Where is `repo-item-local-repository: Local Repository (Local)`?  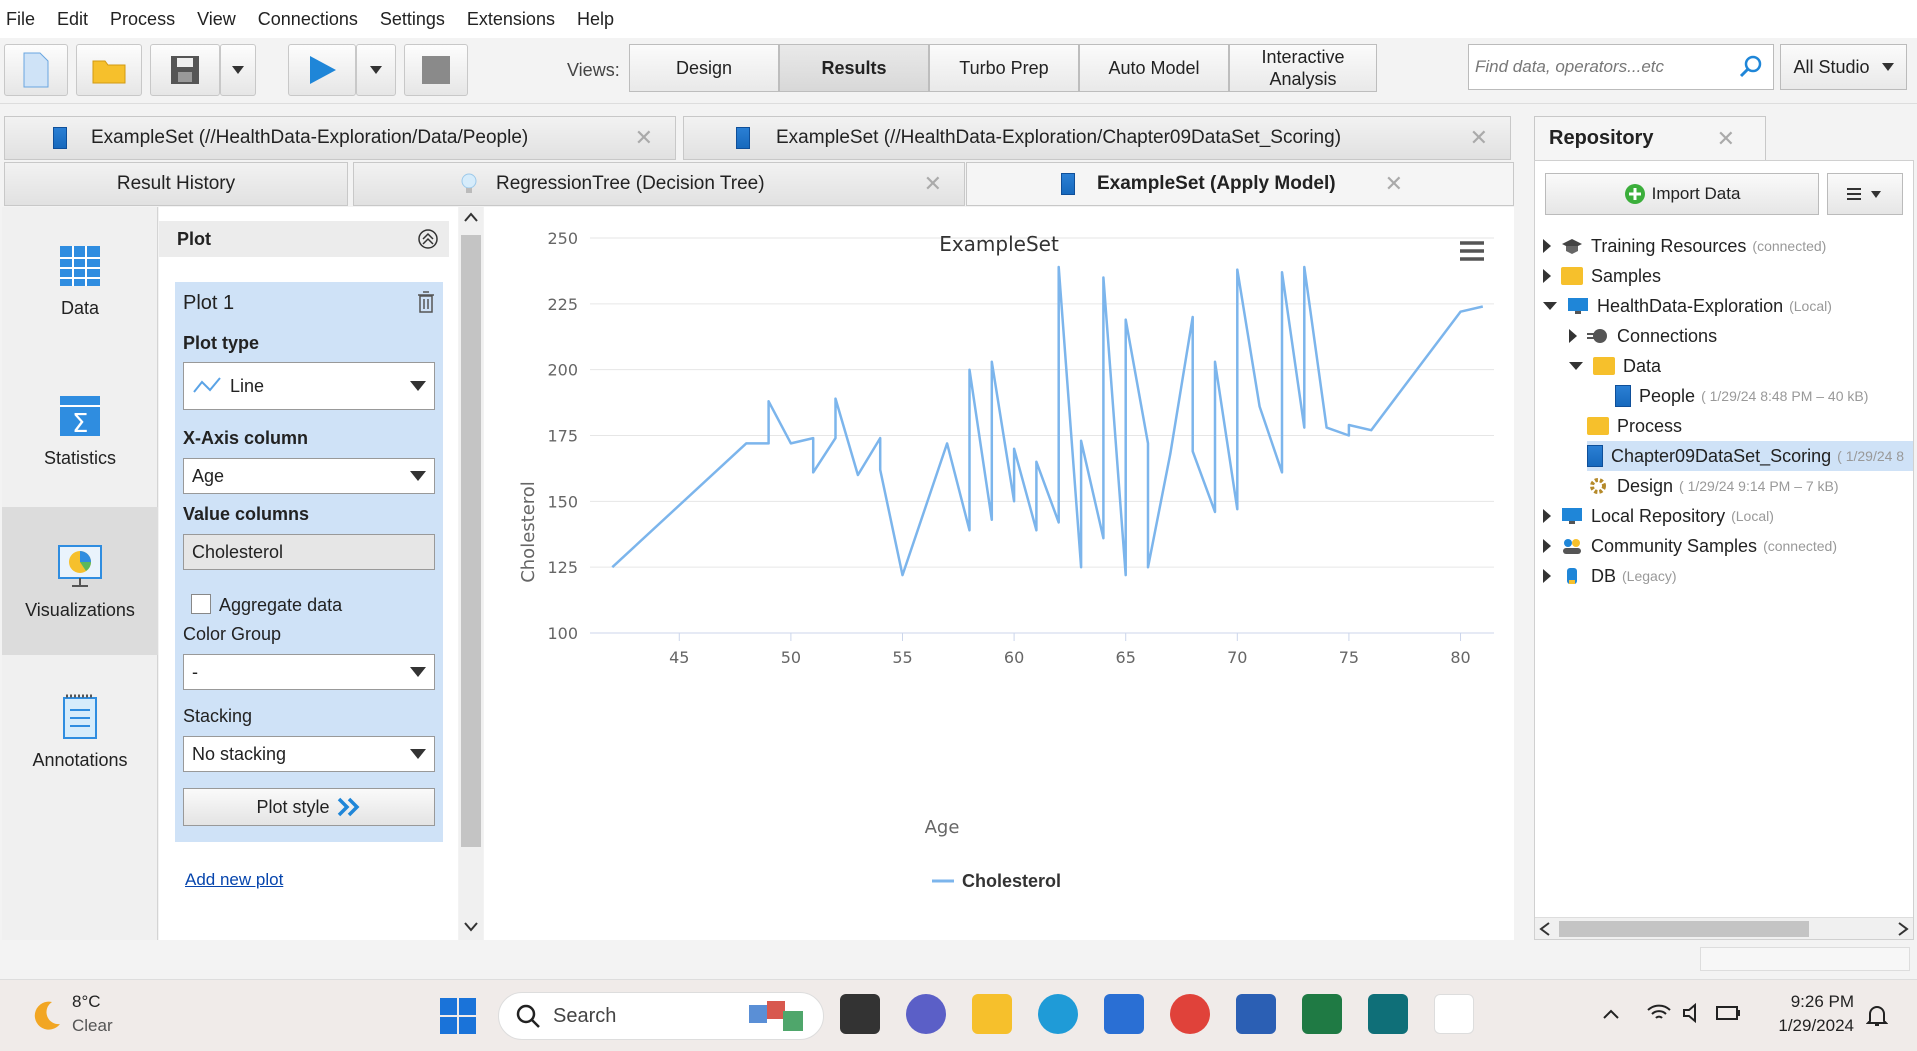 repo-item-local-repository: Local Repository (Local) is located at coordinates (1658, 516).